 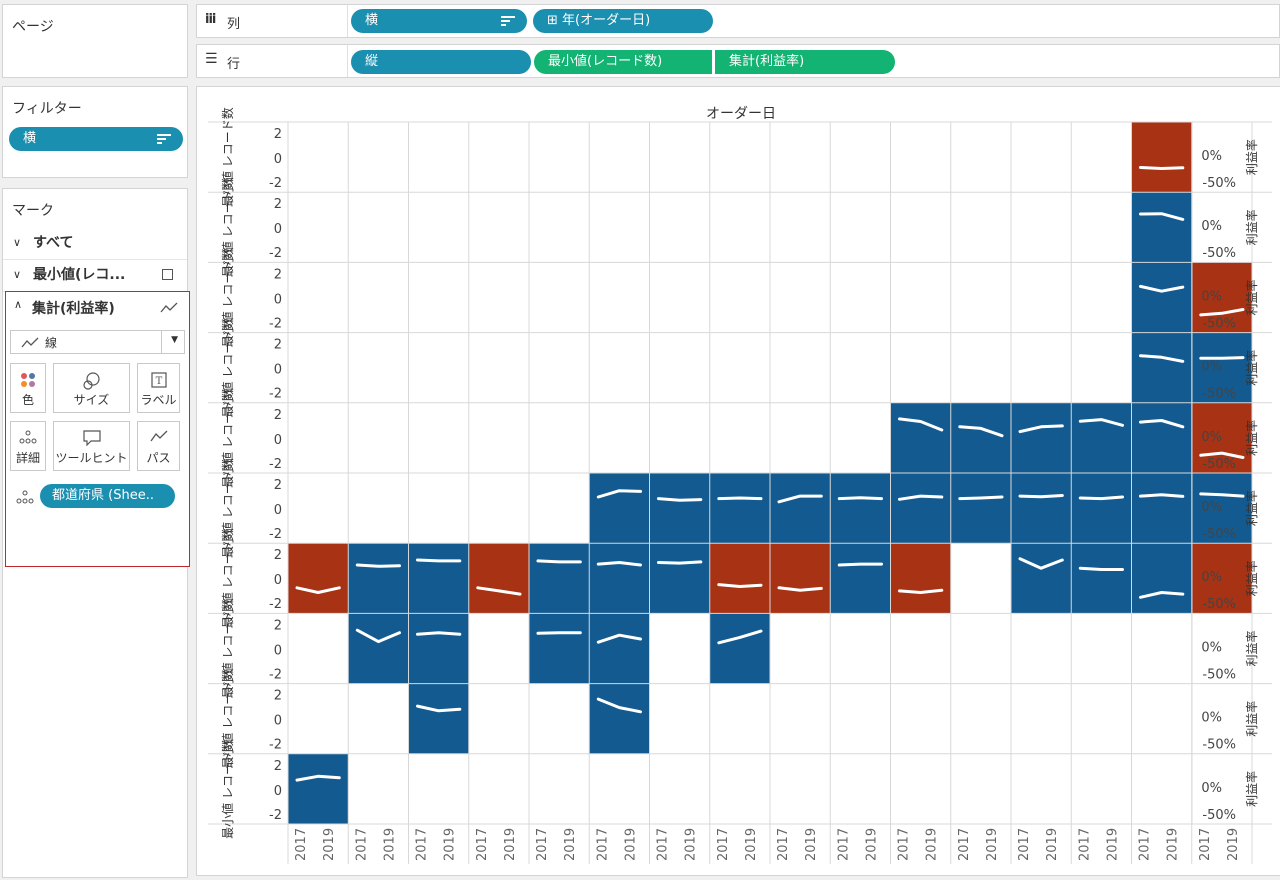 What do you see at coordinates (18, 304) in the screenshot?
I see `chevron-up-icon: ∧` at bounding box center [18, 304].